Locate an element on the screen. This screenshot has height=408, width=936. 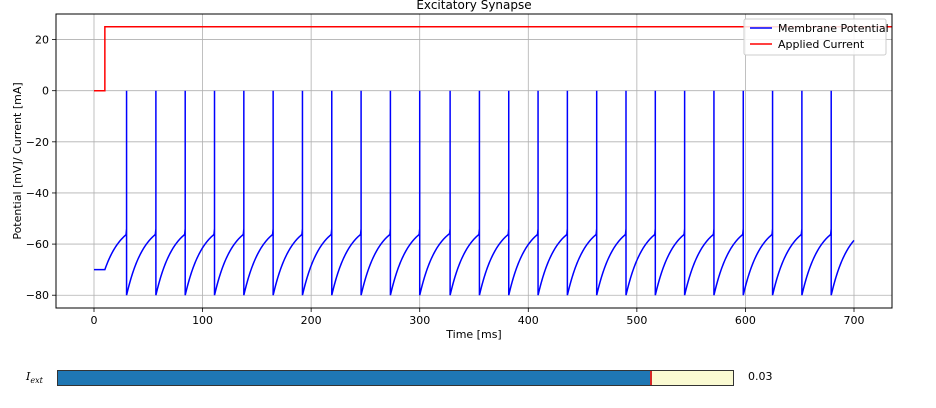
x-tick-label: 0 is located at coordinates (94, 320).